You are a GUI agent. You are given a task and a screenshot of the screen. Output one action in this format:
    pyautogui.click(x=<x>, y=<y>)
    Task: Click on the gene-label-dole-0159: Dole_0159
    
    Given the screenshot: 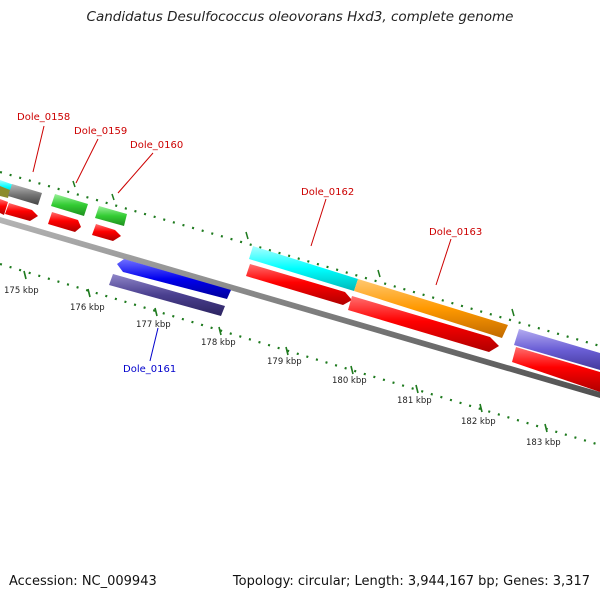 What is the action you would take?
    pyautogui.click(x=100, y=131)
    